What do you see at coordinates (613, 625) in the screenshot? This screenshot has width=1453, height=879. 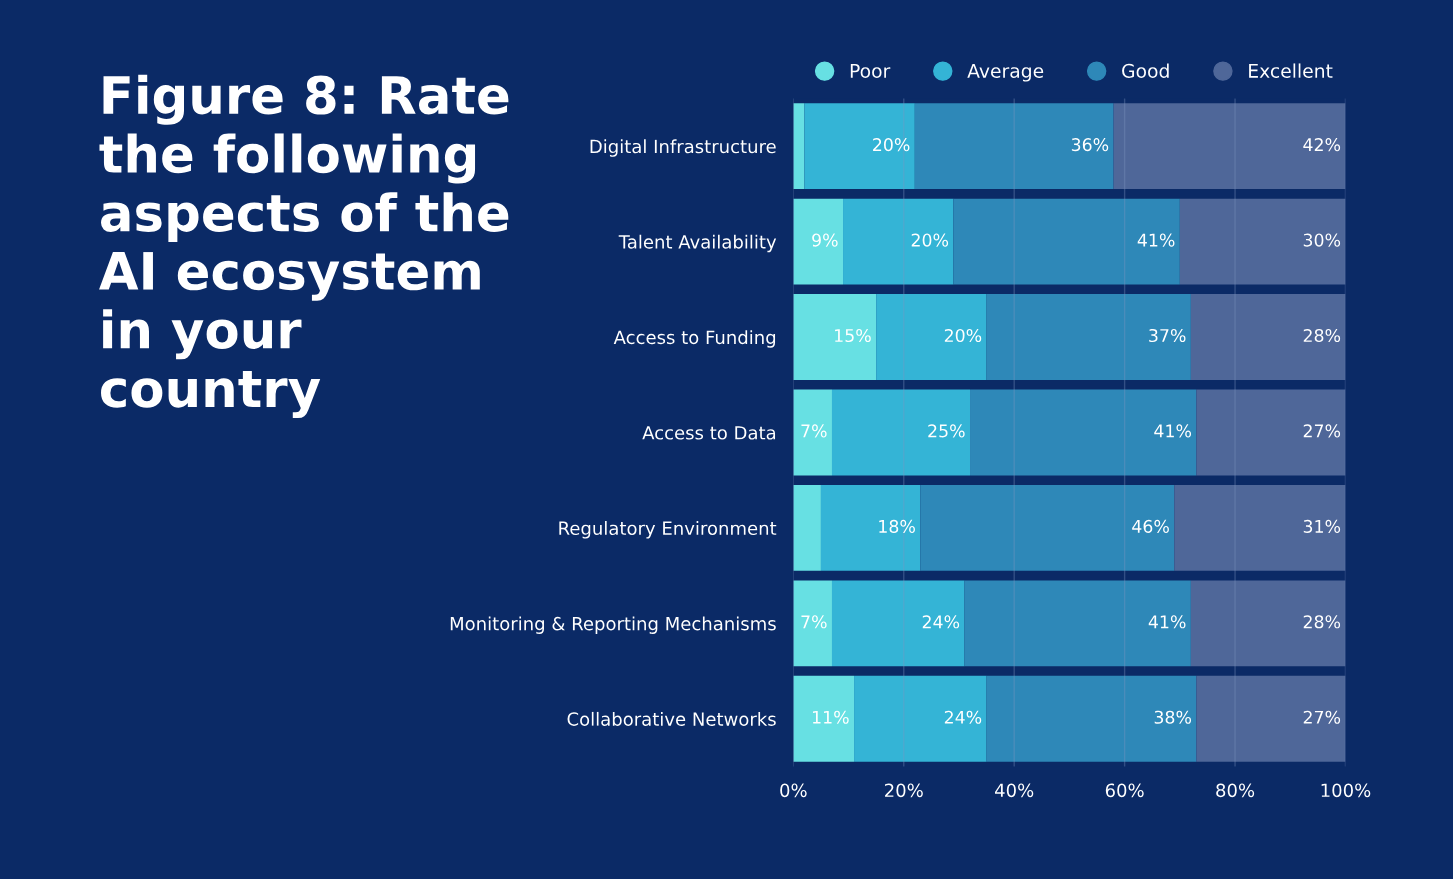 I see `y-tick-label: Monitoring & Reporting Mechanisms` at bounding box center [613, 625].